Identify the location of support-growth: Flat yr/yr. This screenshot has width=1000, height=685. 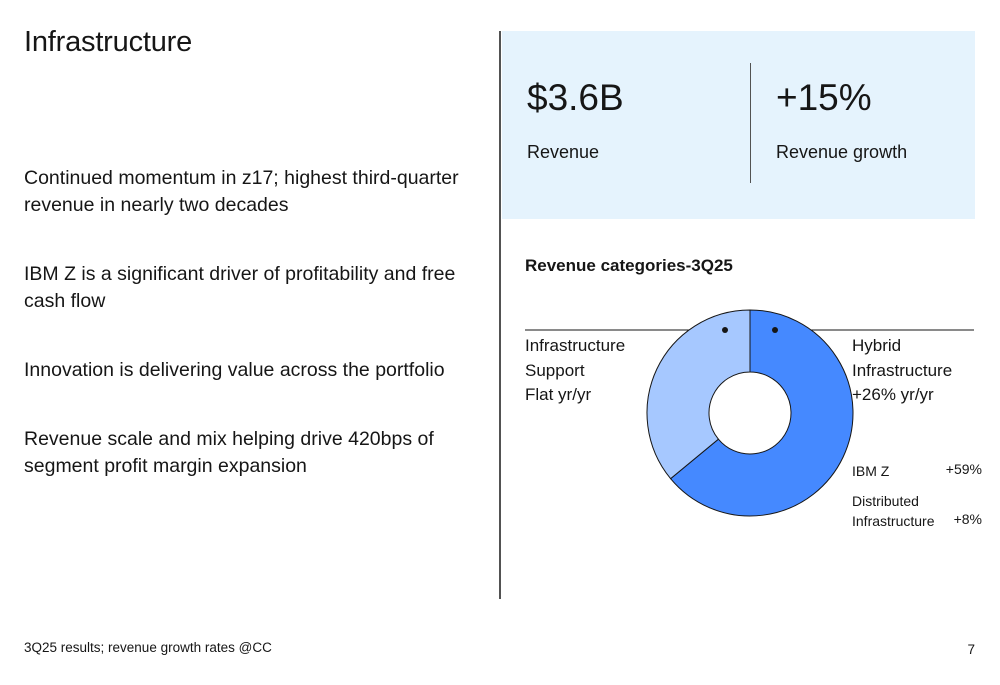
(558, 394).